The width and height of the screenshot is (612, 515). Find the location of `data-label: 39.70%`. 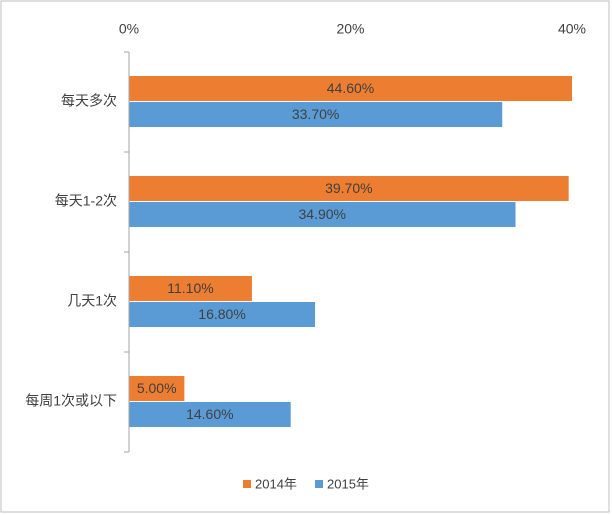

data-label: 39.70% is located at coordinates (348, 188).